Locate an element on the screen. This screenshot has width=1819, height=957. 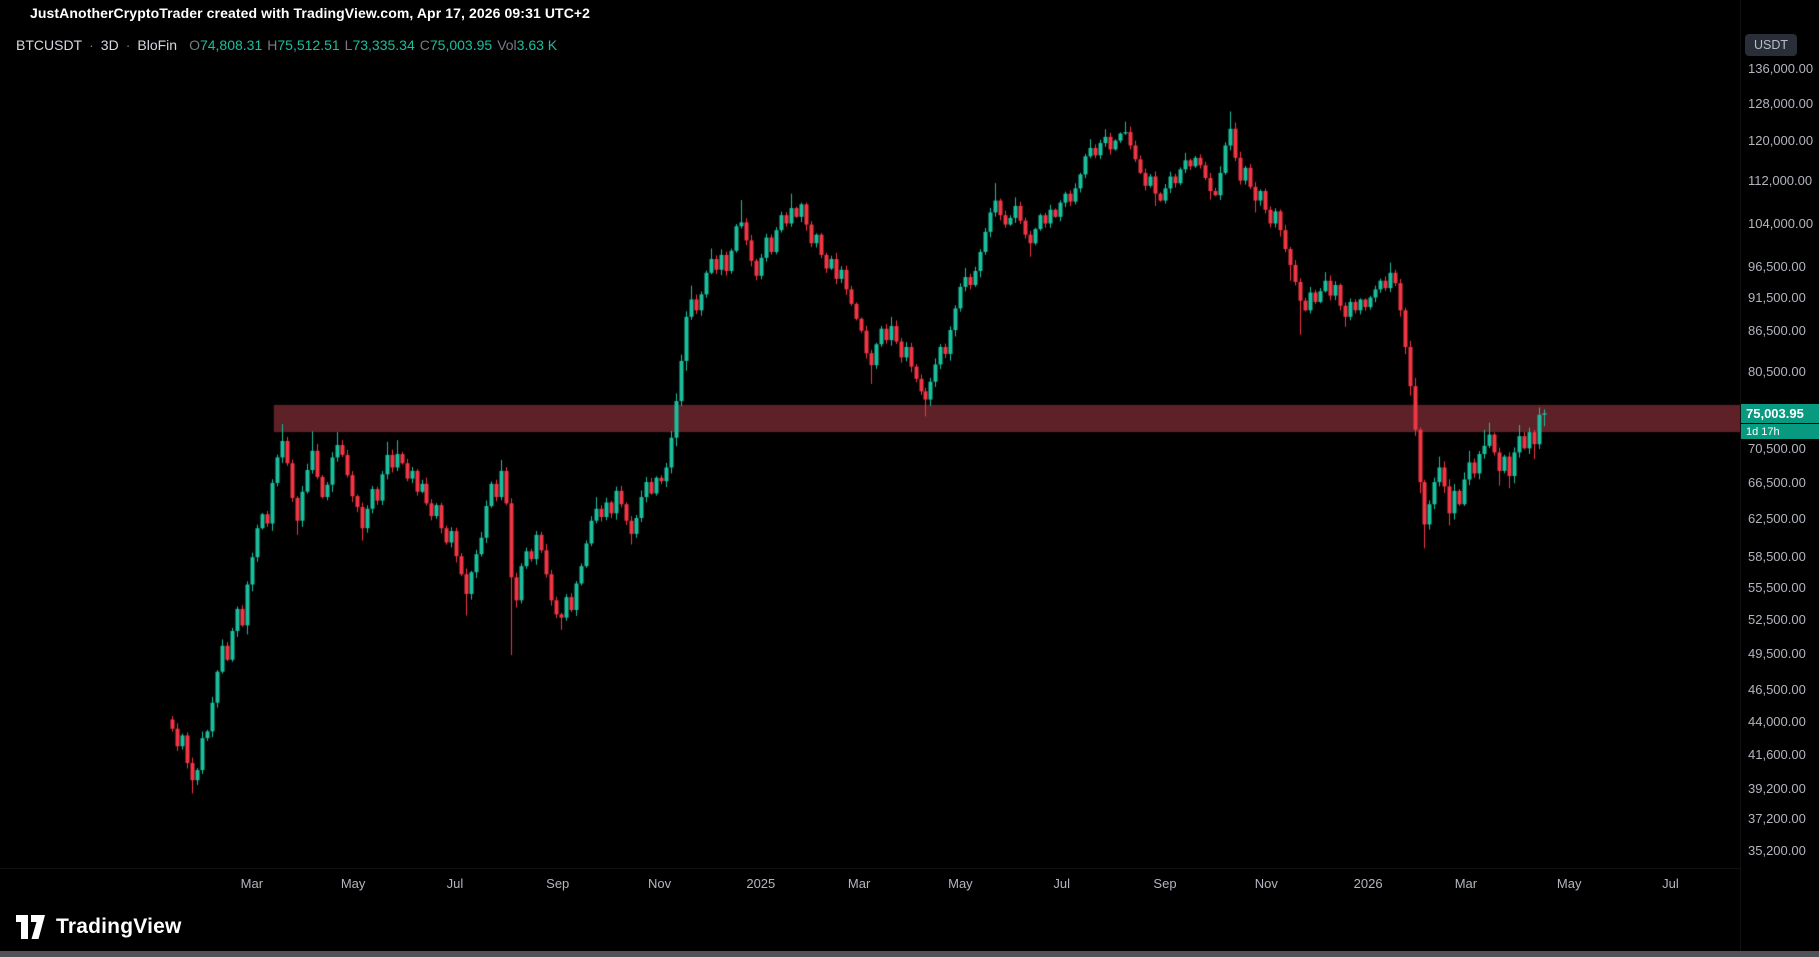
price-tick-label: 128,000.00 is located at coordinates (1781, 103).